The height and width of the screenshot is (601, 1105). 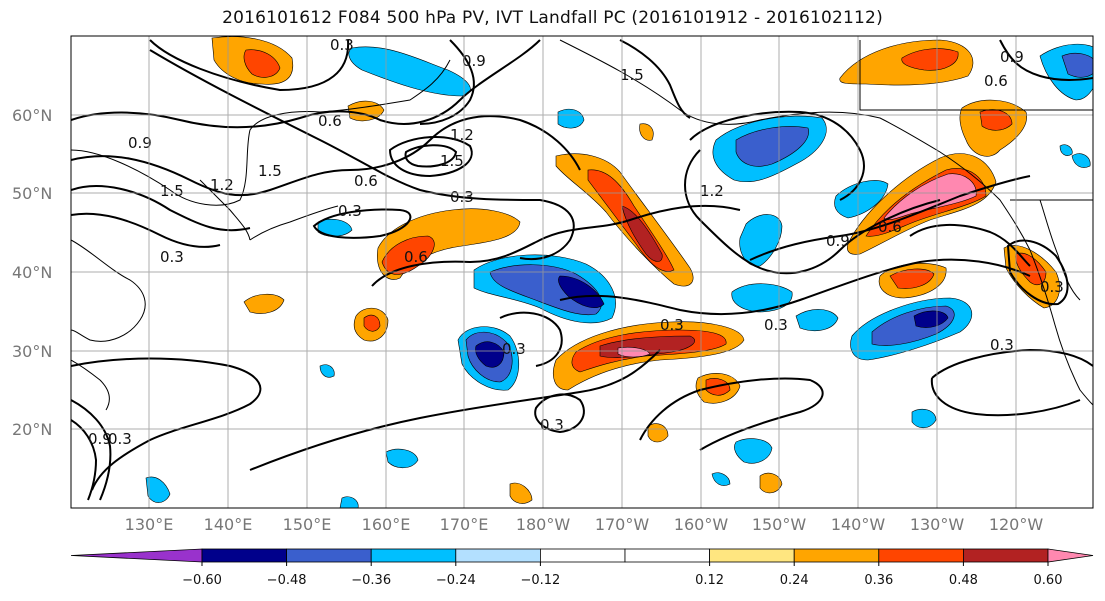 I want to click on colorbar-label: 0.36, so click(x=878, y=580).